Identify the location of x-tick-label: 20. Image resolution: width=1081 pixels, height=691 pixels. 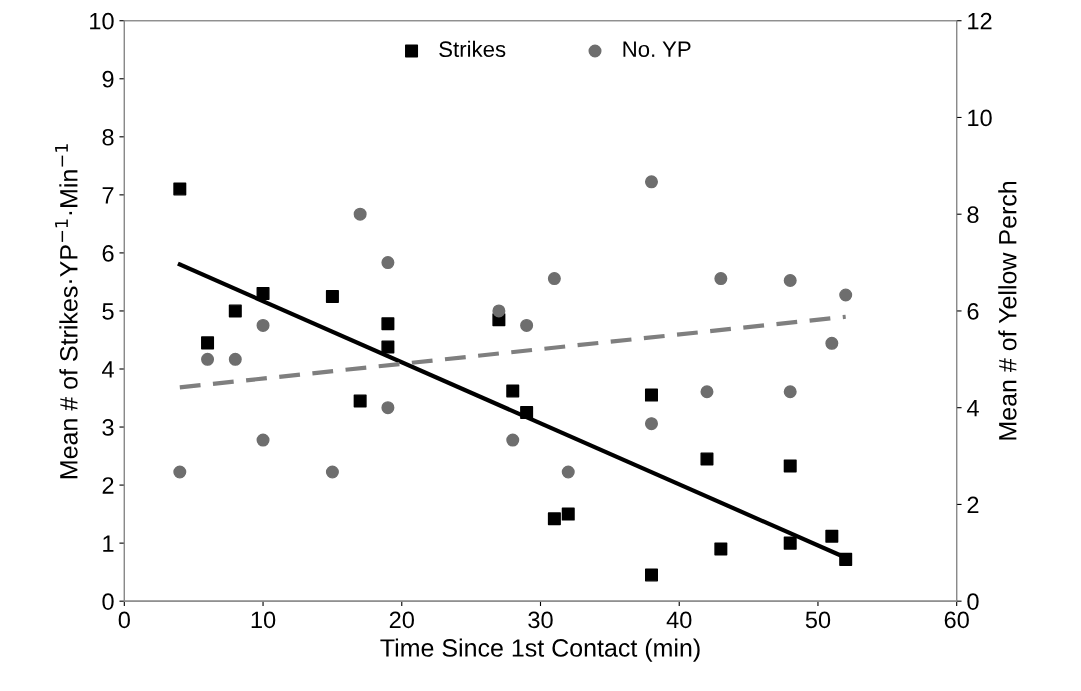
(401, 620).